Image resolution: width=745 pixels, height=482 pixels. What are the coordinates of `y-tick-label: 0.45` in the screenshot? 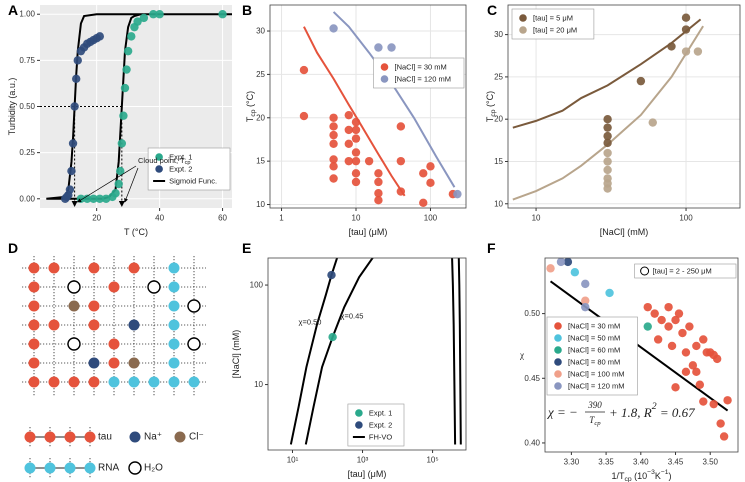 It's located at (532, 378).